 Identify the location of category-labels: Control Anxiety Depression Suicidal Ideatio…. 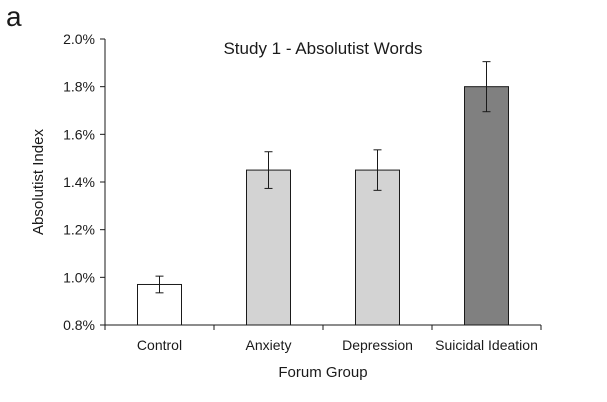
(337, 345).